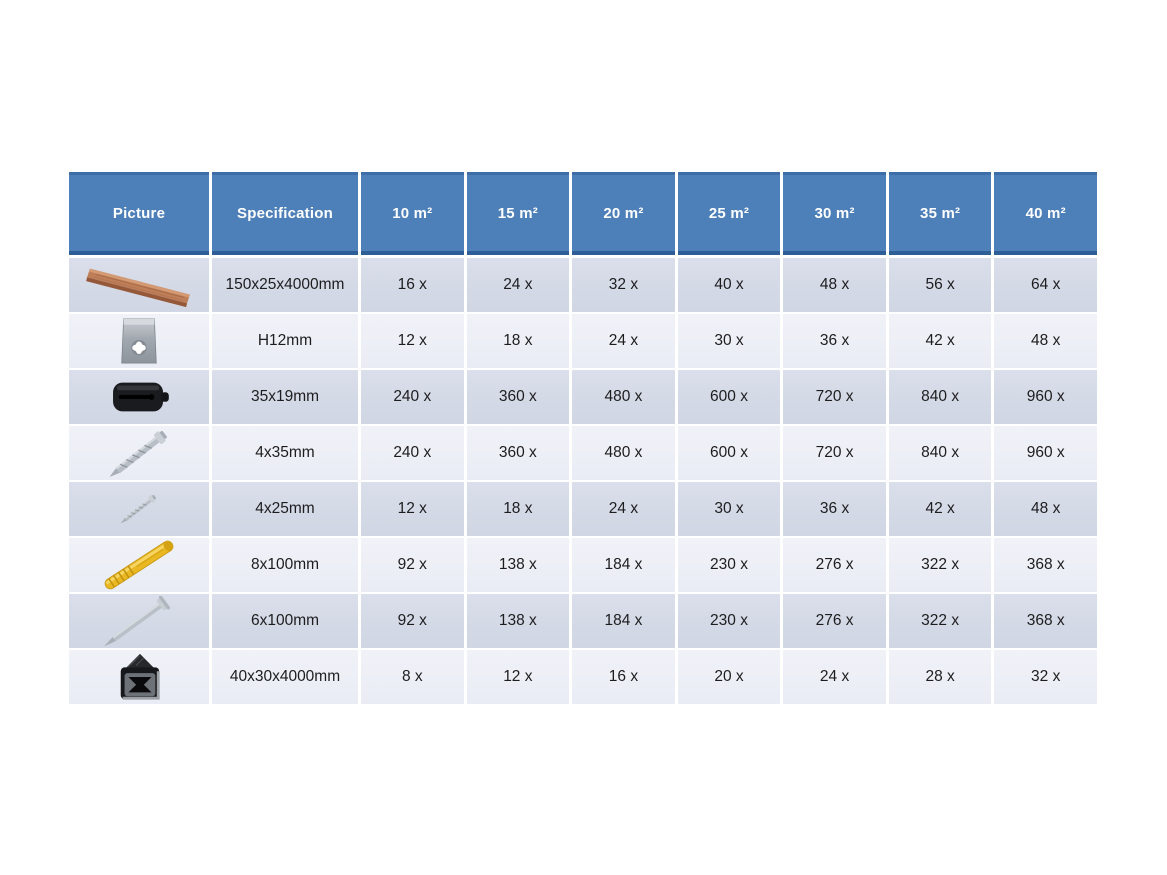 The image size is (1167, 875). Describe the element at coordinates (623, 213) in the screenshot. I see `header-20m2: 20 m²` at that location.